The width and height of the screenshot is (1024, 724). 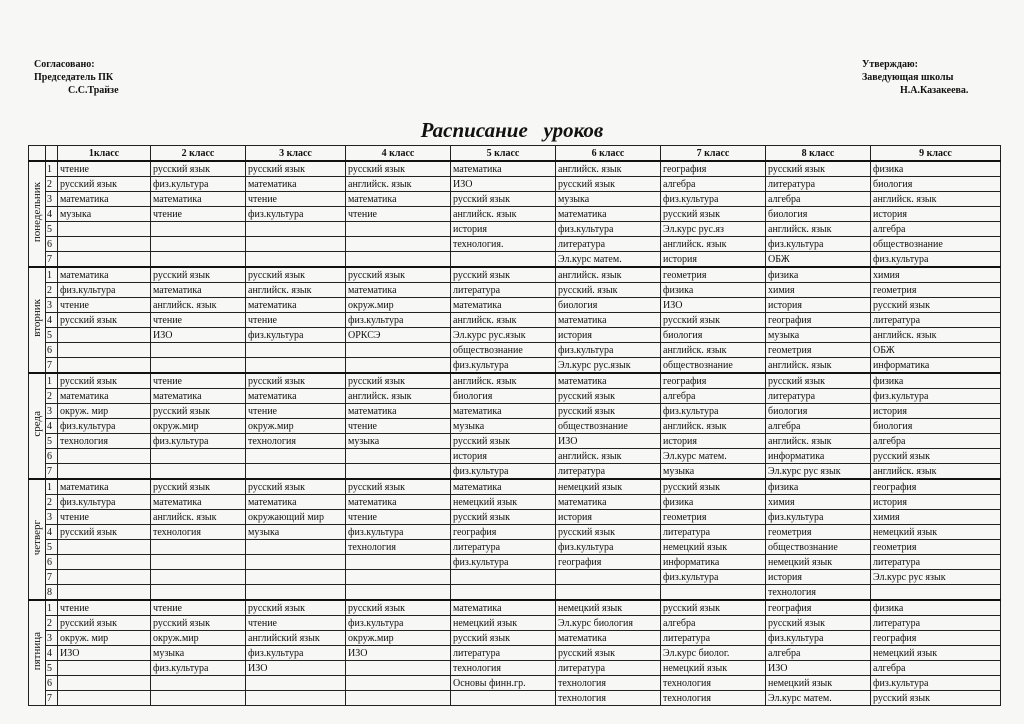 What do you see at coordinates (608, 623) in the screenshot?
I see `subject-cell: Эл.курс биология` at bounding box center [608, 623].